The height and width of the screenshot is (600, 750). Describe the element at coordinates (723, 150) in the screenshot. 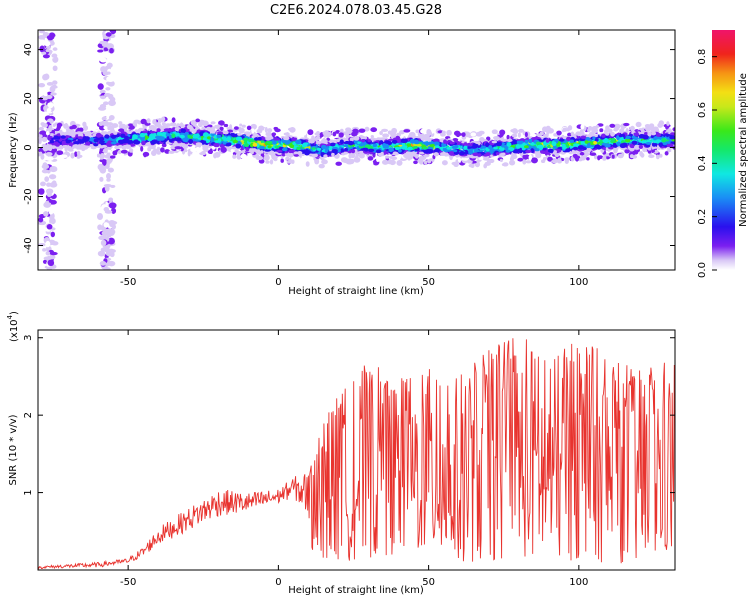

I see `colorbar-gradient` at that location.